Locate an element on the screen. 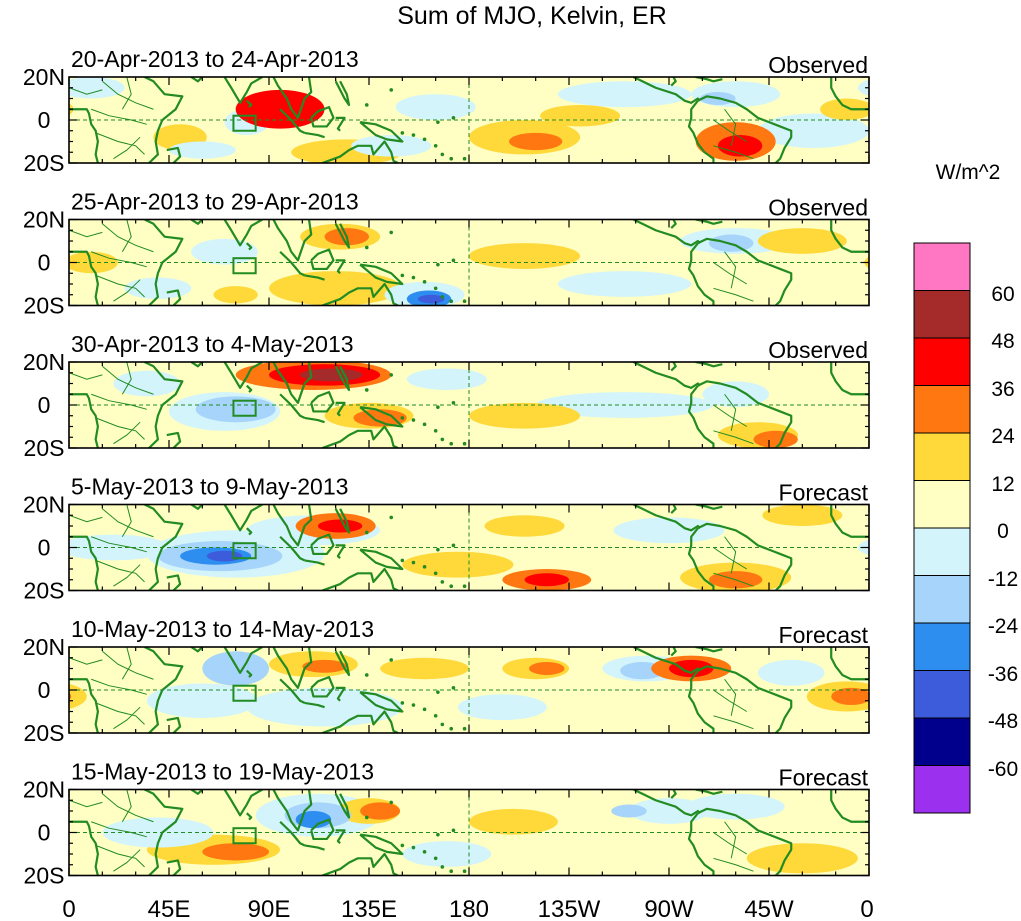  panel-status: Observed is located at coordinates (818, 350).